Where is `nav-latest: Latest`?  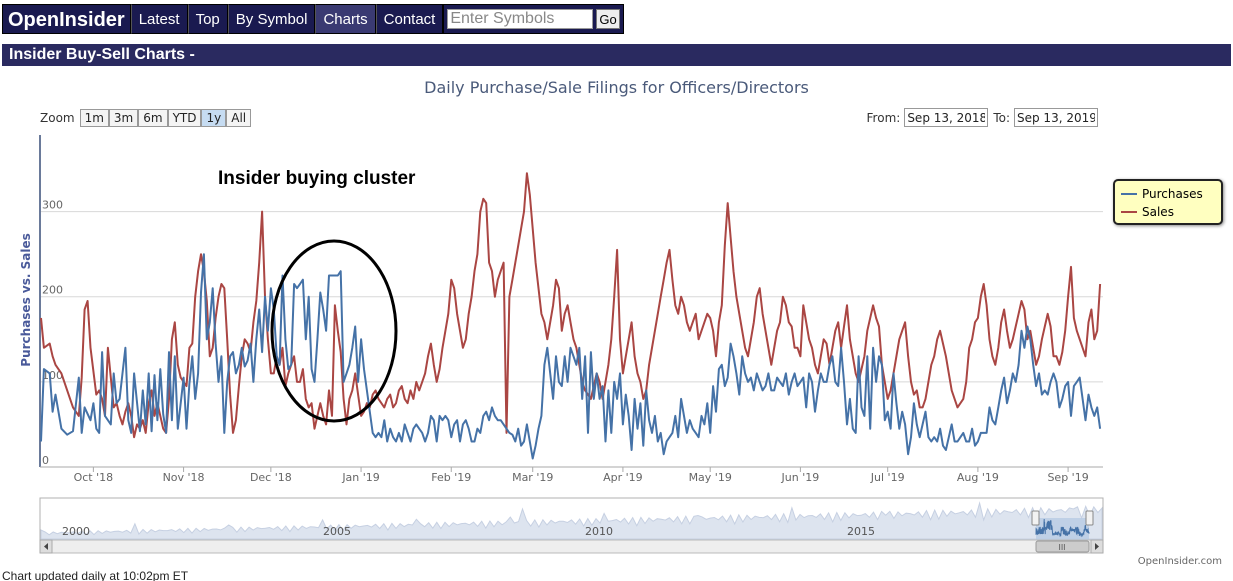
nav-latest: Latest is located at coordinates (159, 19).